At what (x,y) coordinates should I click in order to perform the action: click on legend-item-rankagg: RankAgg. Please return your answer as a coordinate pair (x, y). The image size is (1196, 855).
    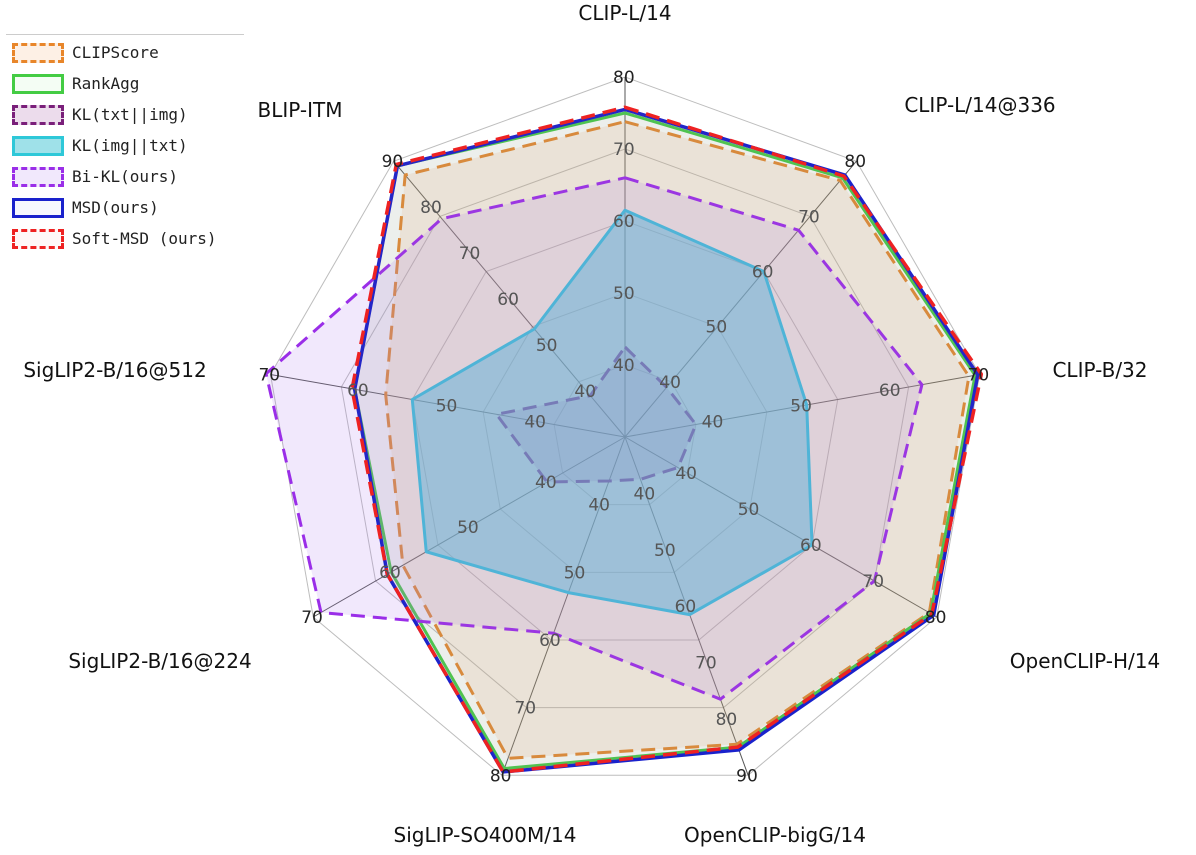
    Looking at the image, I should click on (125, 83).